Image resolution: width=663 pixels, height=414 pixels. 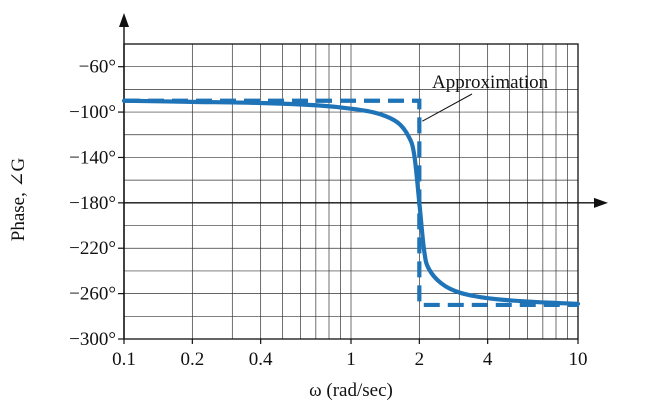 I want to click on y-tick-label: −60°, so click(x=97, y=67).